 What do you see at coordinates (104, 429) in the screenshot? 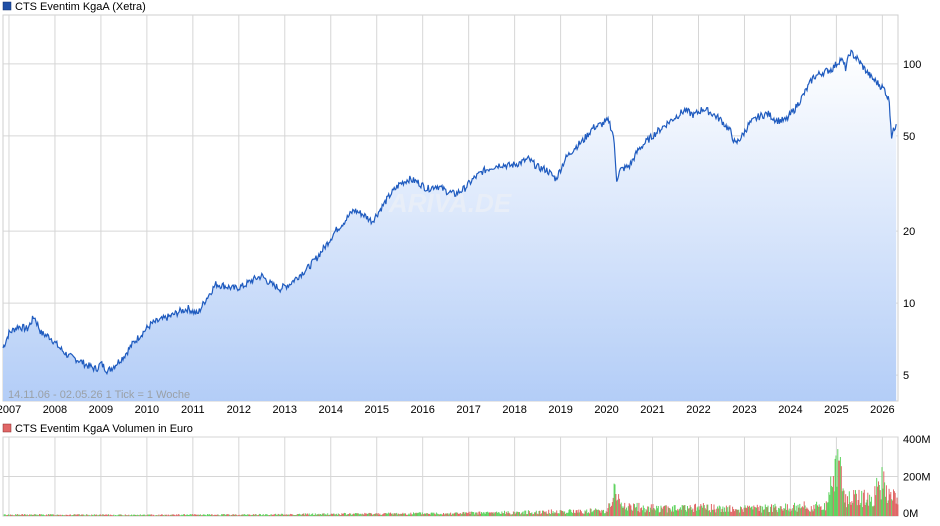
I see `volume-legend-label: CTS Eventim KgaA Volumen in Euro` at bounding box center [104, 429].